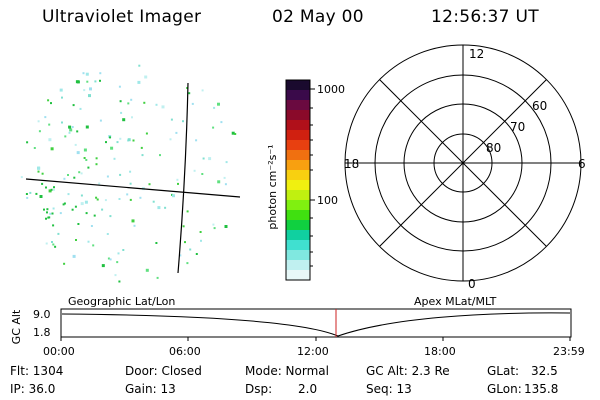  What do you see at coordinates (287, 371) in the screenshot?
I see `mode-value: Mode: Normal` at bounding box center [287, 371].